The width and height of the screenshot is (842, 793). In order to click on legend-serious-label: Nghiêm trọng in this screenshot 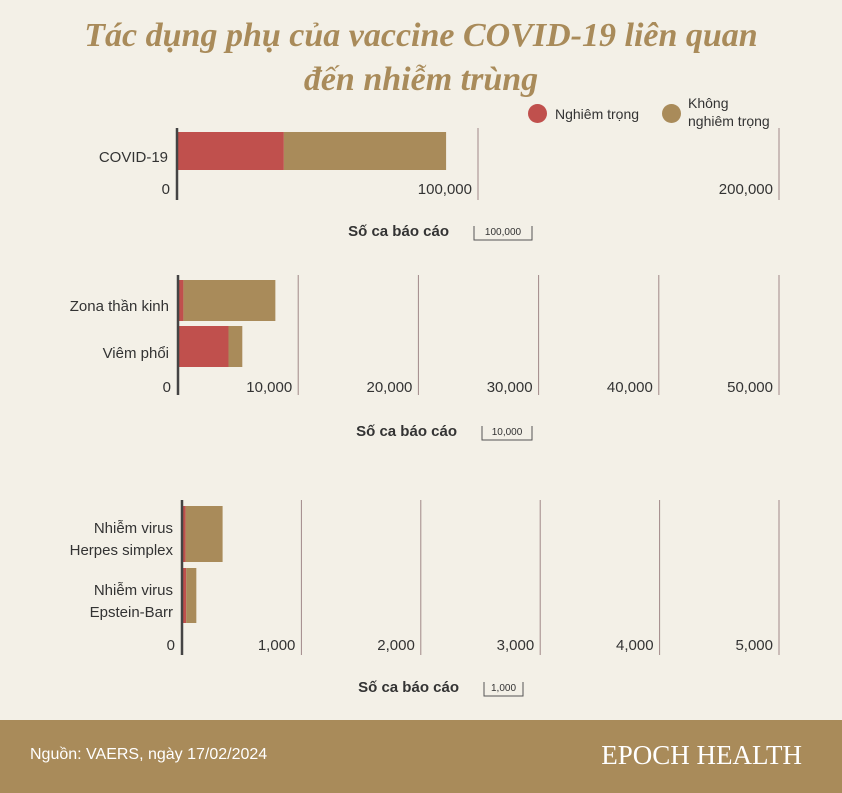, I will do `click(597, 114)`.